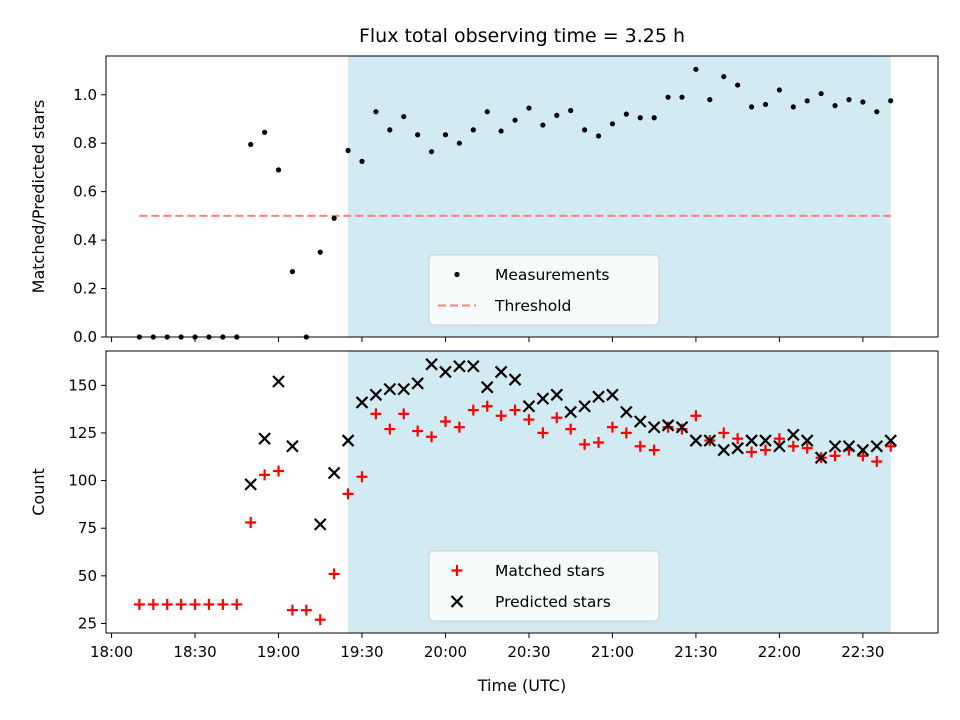 The width and height of the screenshot is (960, 720). Describe the element at coordinates (85, 240) in the screenshot. I see `y-tick-label: 0.4` at that location.